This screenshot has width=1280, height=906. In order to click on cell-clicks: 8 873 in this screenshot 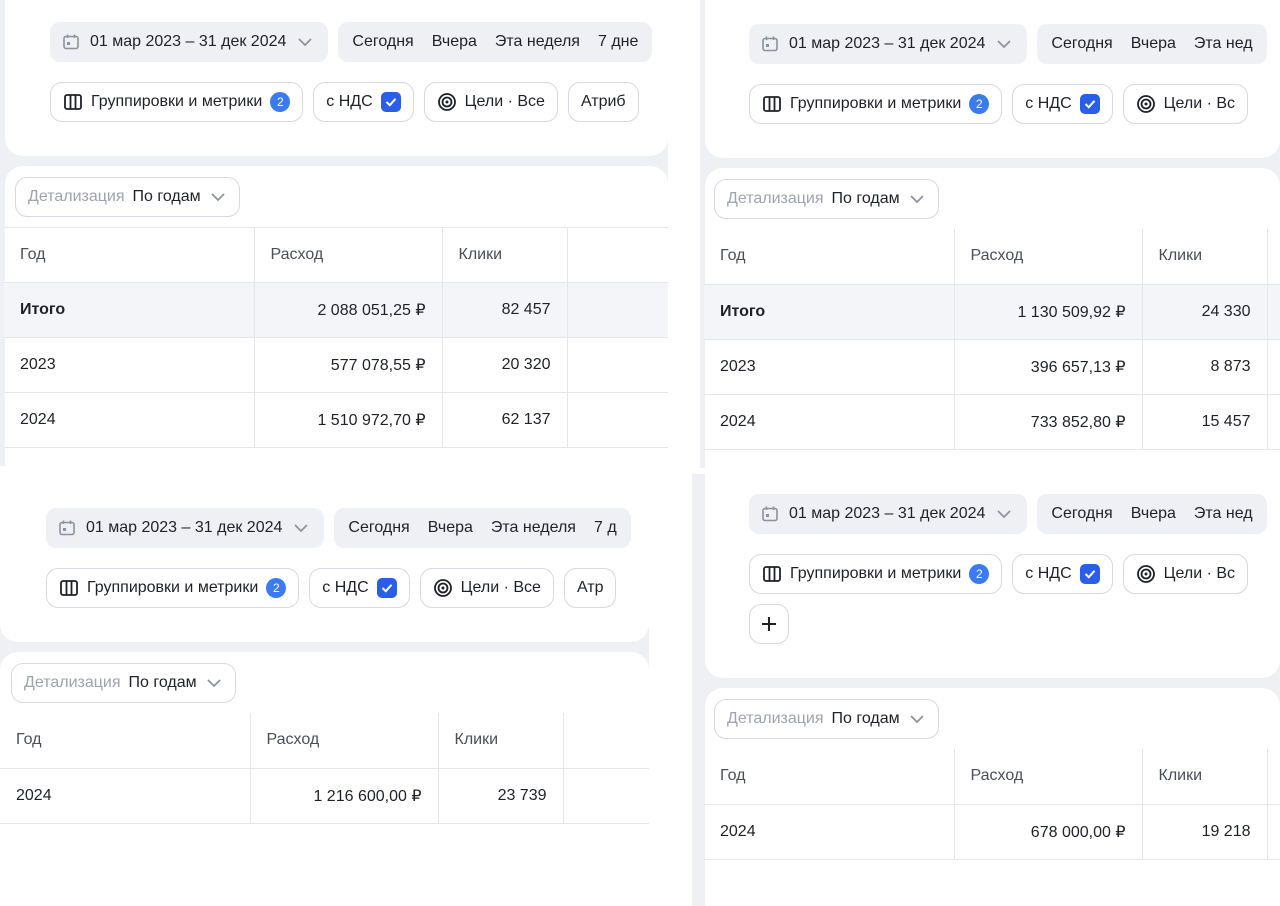, I will do `click(1205, 367)`.